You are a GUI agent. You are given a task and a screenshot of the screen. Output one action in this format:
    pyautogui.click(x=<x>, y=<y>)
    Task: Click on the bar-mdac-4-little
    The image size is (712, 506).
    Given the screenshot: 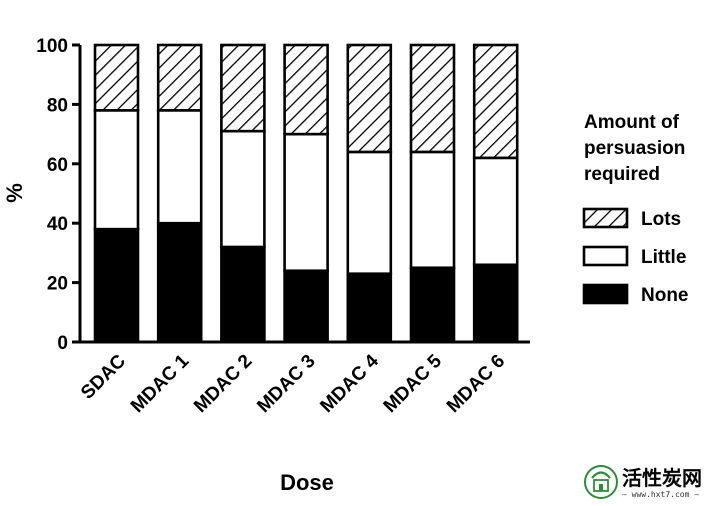 What is the action you would take?
    pyautogui.click(x=369, y=212)
    